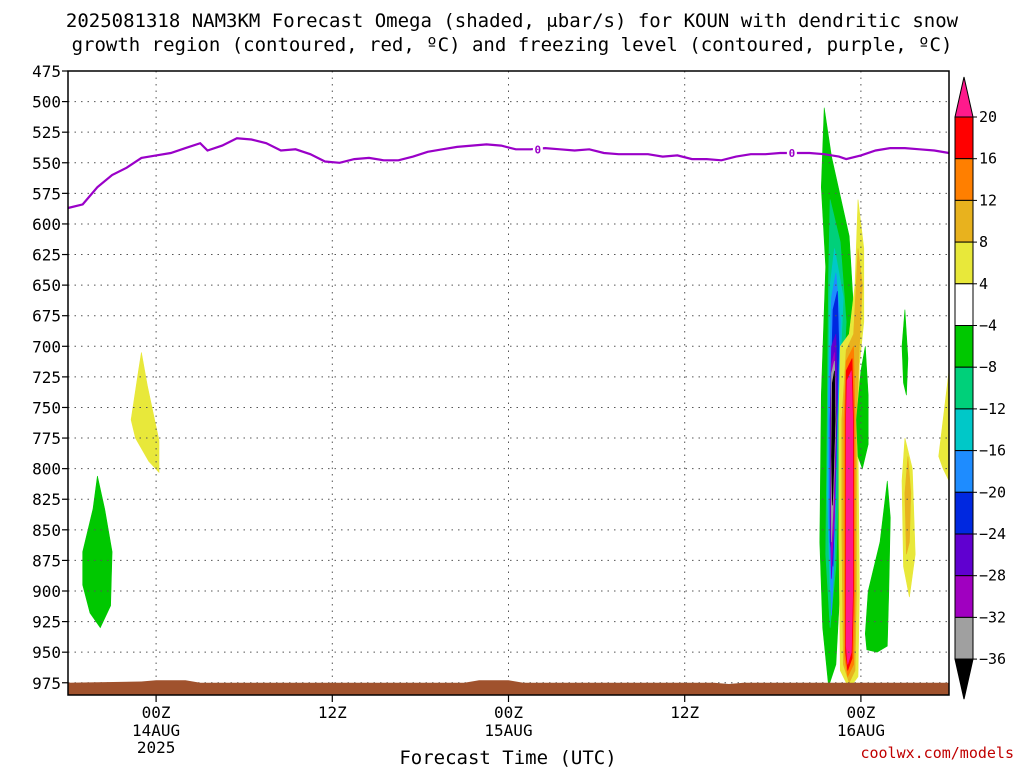 This screenshot has width=1024, height=768. What do you see at coordinates (46, 132) in the screenshot?
I see `y-tick-label: 525` at bounding box center [46, 132].